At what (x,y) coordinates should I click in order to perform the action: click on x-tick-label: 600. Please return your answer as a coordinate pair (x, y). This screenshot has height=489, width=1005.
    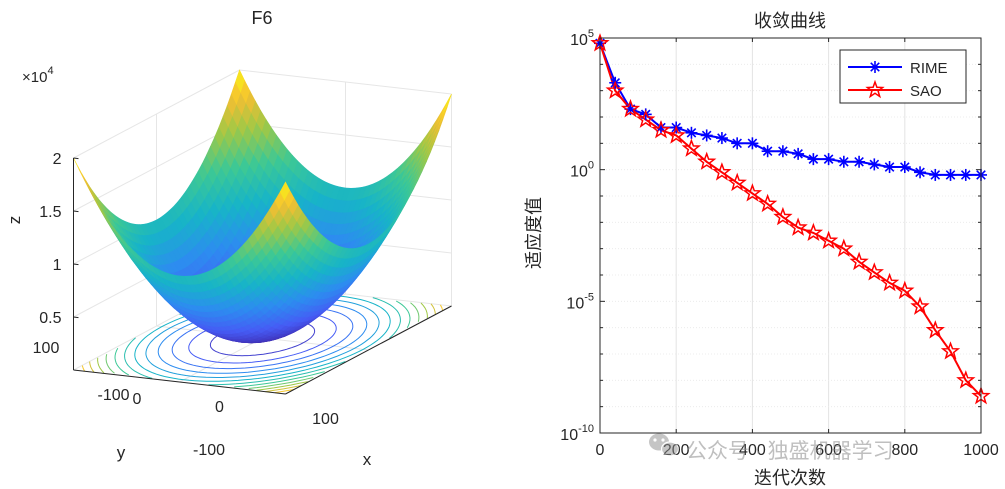
    Looking at the image, I should click on (828, 450).